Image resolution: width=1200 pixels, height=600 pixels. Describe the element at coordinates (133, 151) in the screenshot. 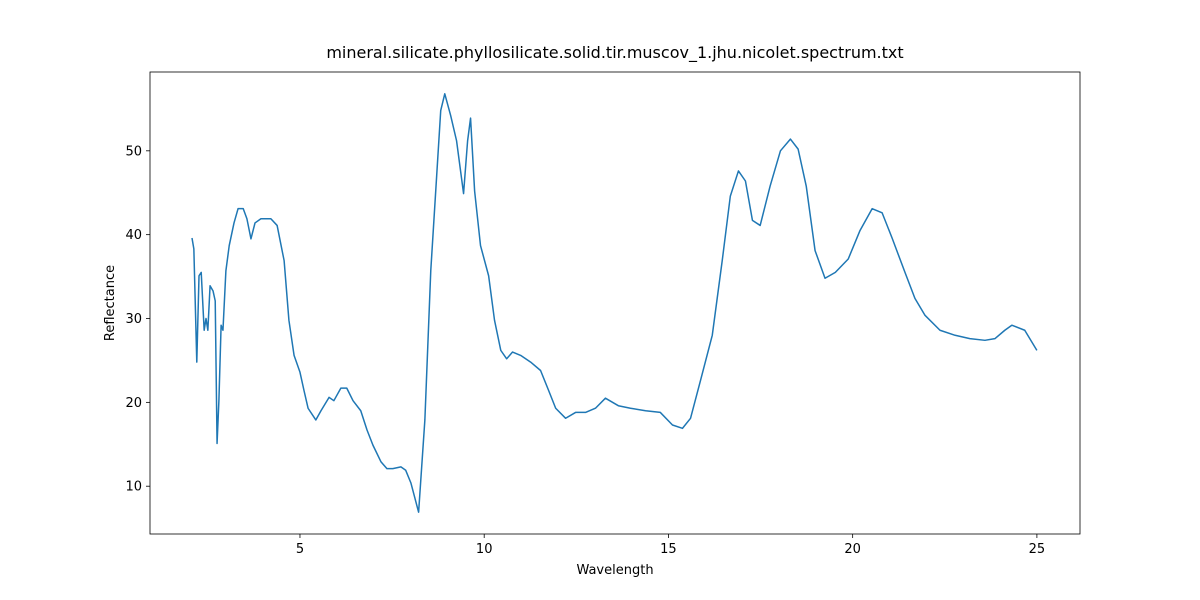

I see `y-tick-label: 50` at that location.